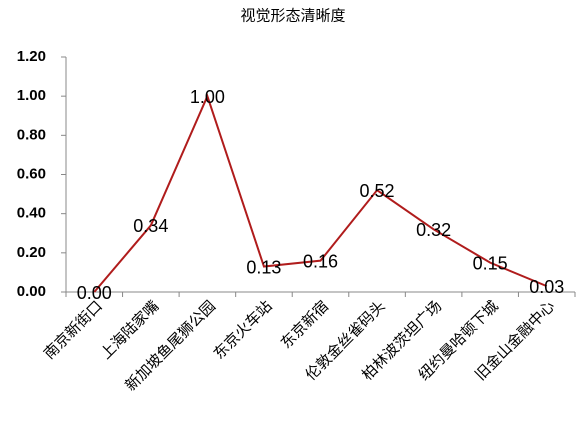  What do you see at coordinates (292, 16) in the screenshot?
I see `chart-title: 视觉形态清晰度` at bounding box center [292, 16].